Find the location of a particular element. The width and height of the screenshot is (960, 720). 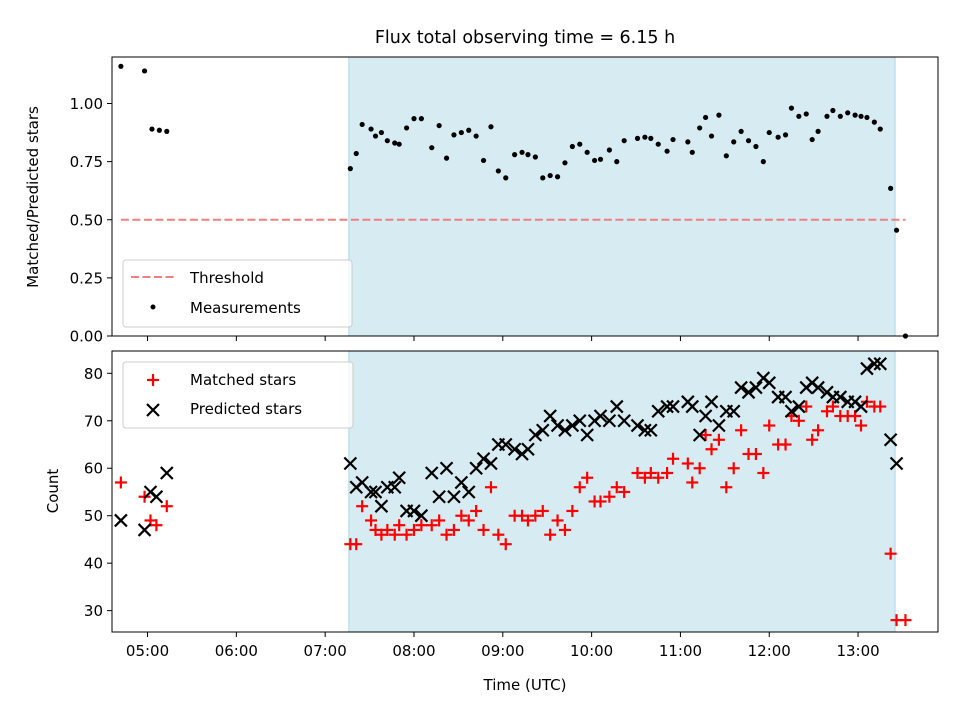

ratio-y-tick-label: 0.50 is located at coordinates (86, 220).